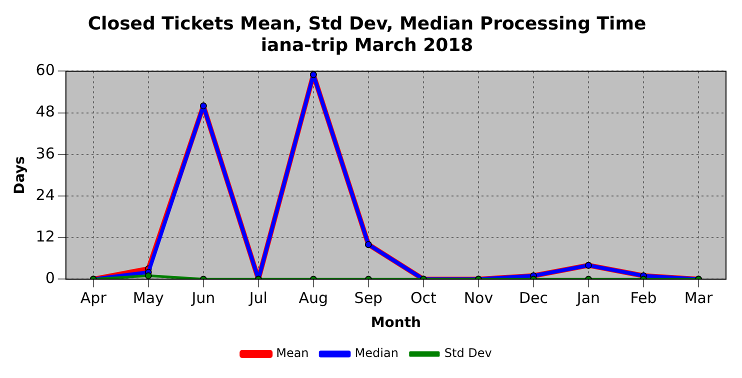  What do you see at coordinates (468, 353) in the screenshot?
I see `legend-label: Std Dev` at bounding box center [468, 353].